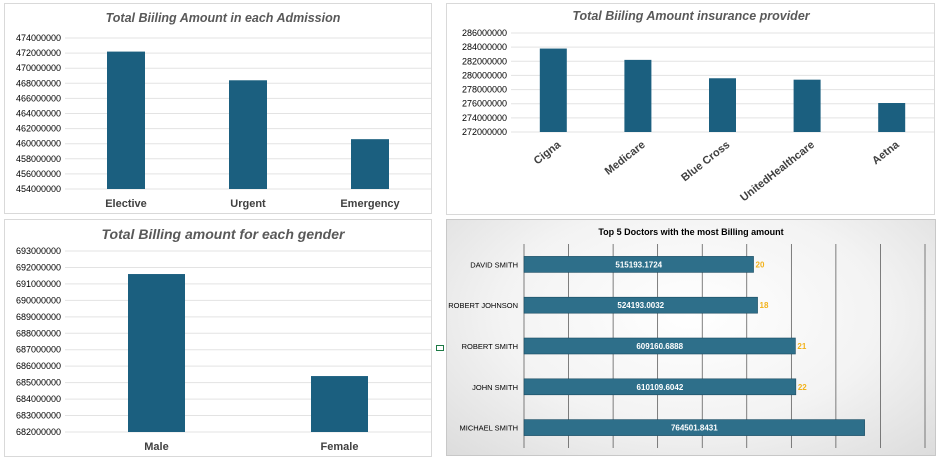 This screenshot has width=942, height=461. I want to click on billing-value-label: 524193.0032, so click(640, 305).